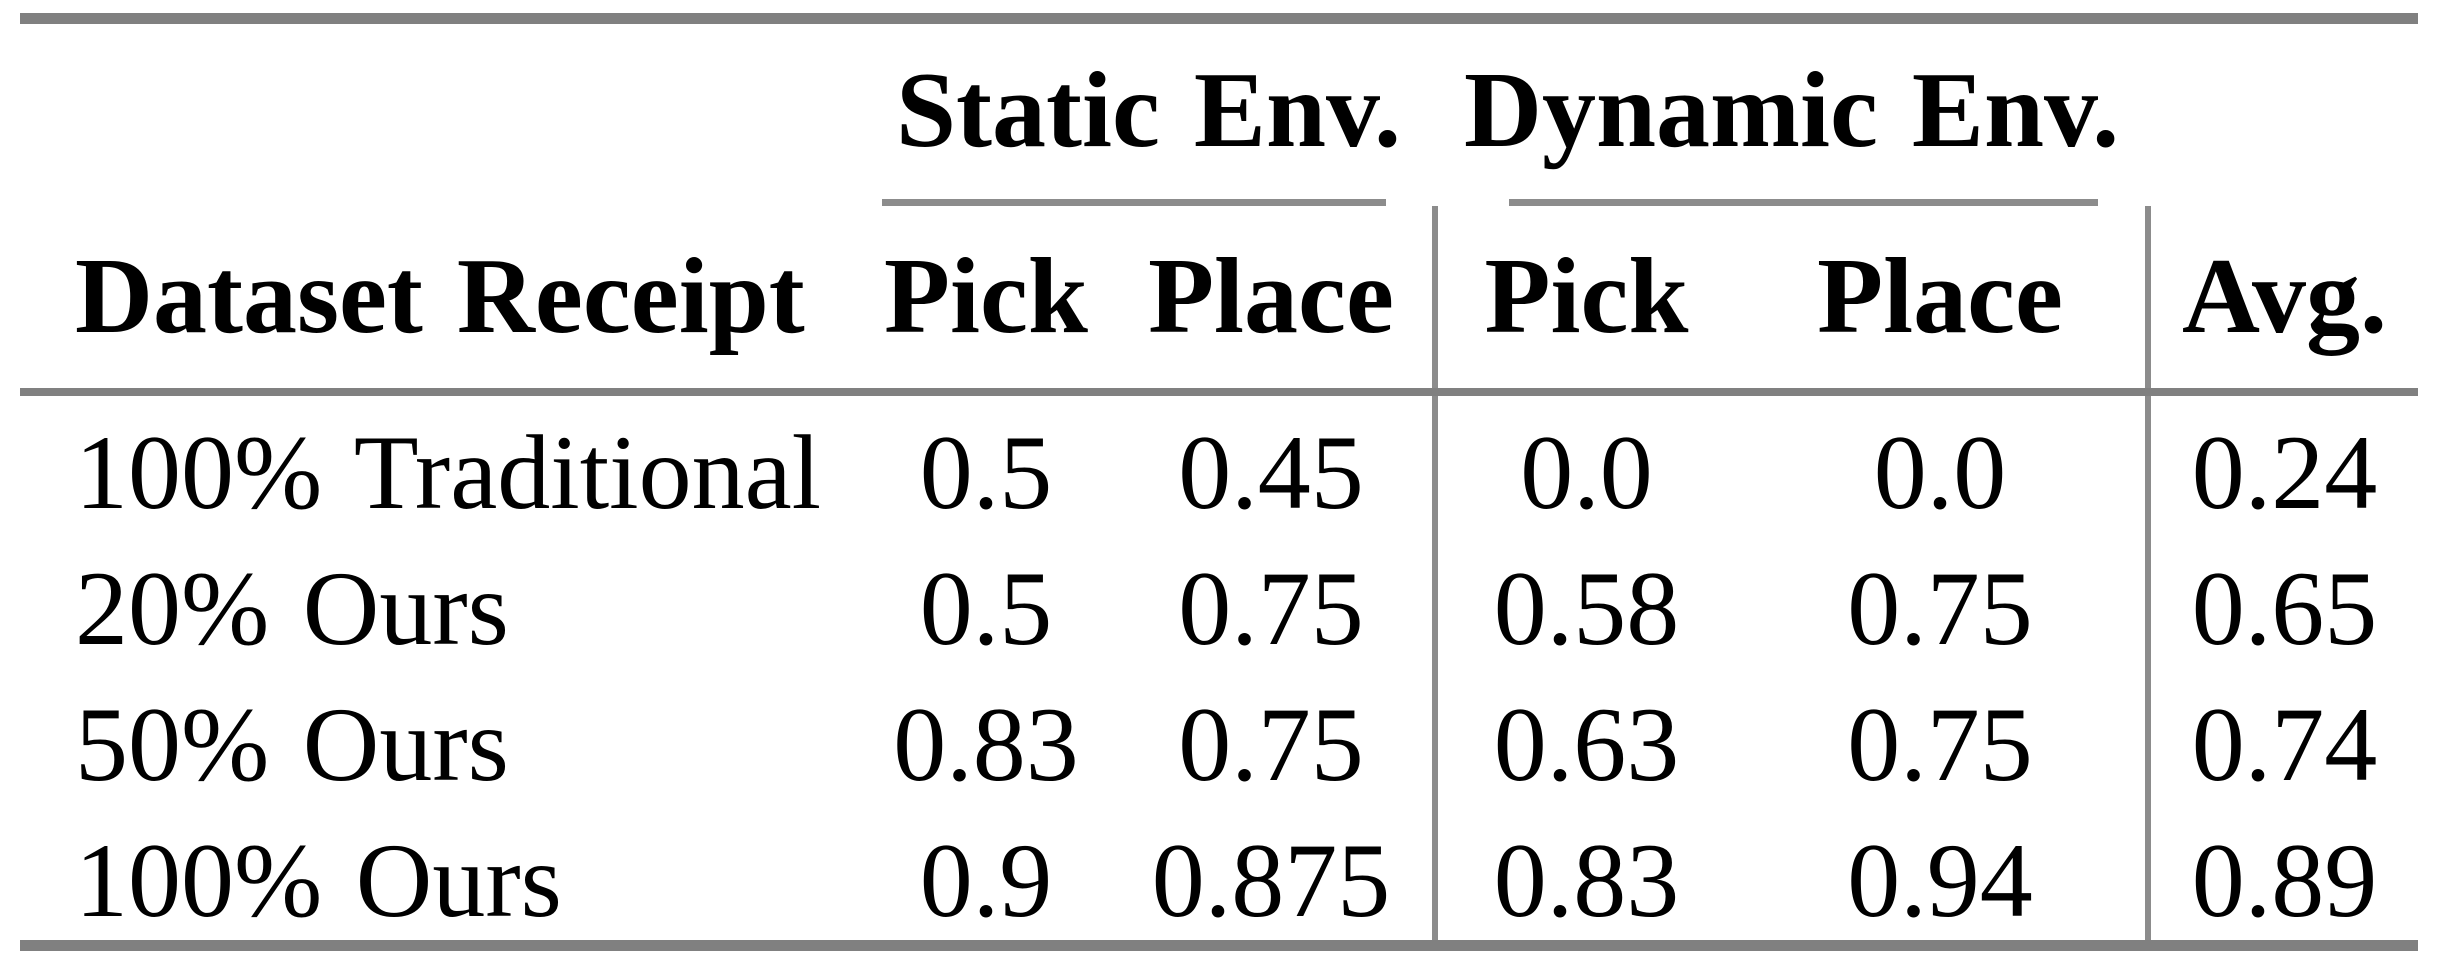 This screenshot has height=966, width=2440. Describe the element at coordinates (2283, 111) in the screenshot. I see `group-header-spacer-right` at that location.